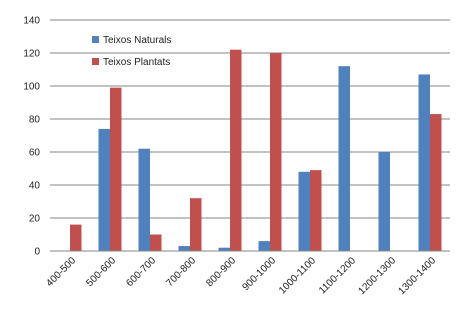 Image resolution: width=461 pixels, height=320 pixels. Describe the element at coordinates (418, 276) in the screenshot. I see `x-tick-label: 1300-1400` at that location.